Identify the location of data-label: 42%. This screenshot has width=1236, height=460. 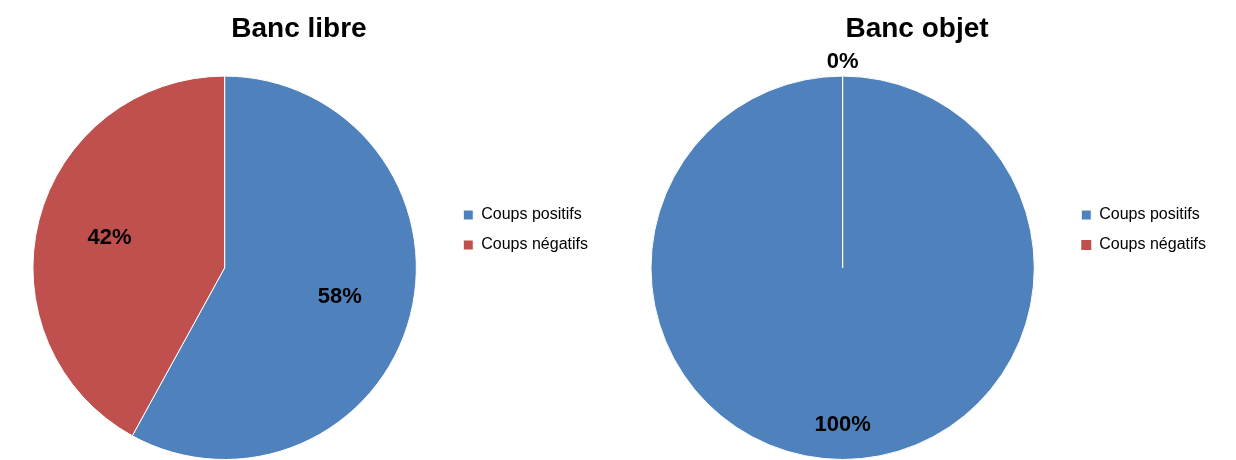
(109, 237).